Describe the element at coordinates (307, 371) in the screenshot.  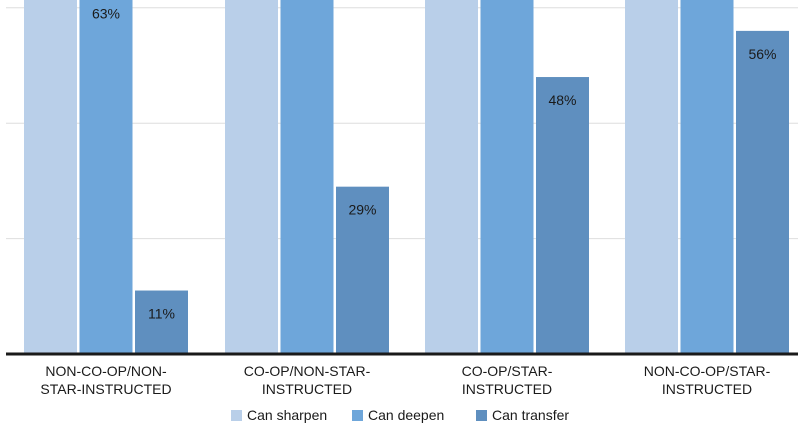
I see `category-label: CO-OP/NON-STAR-` at that location.